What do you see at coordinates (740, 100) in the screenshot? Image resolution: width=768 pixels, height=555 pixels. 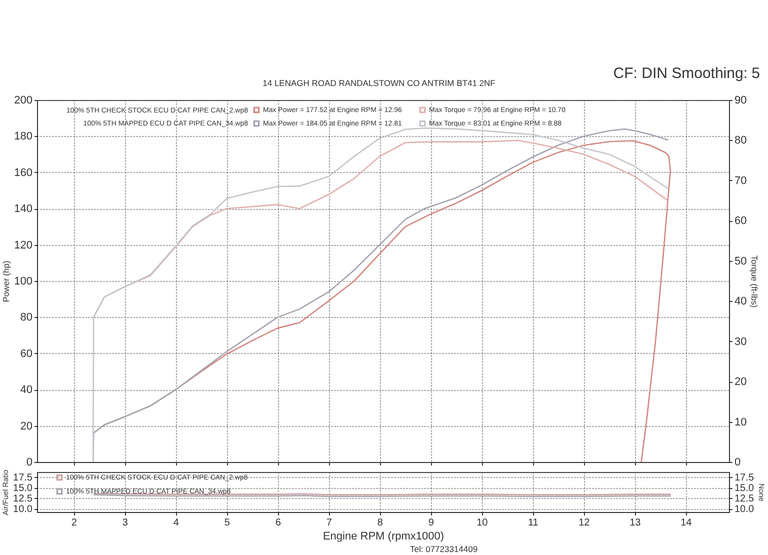 I see `y2-tick-label: 90` at bounding box center [740, 100].